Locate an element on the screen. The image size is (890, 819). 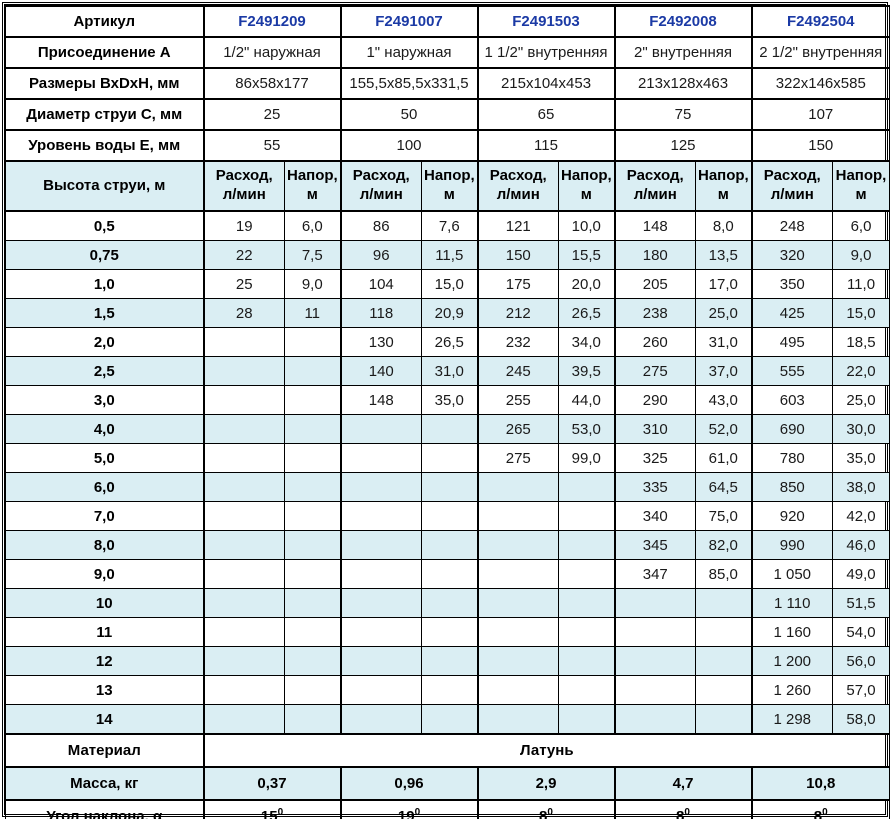
jet-data-cell: 11,0 is located at coordinates (861, 284).